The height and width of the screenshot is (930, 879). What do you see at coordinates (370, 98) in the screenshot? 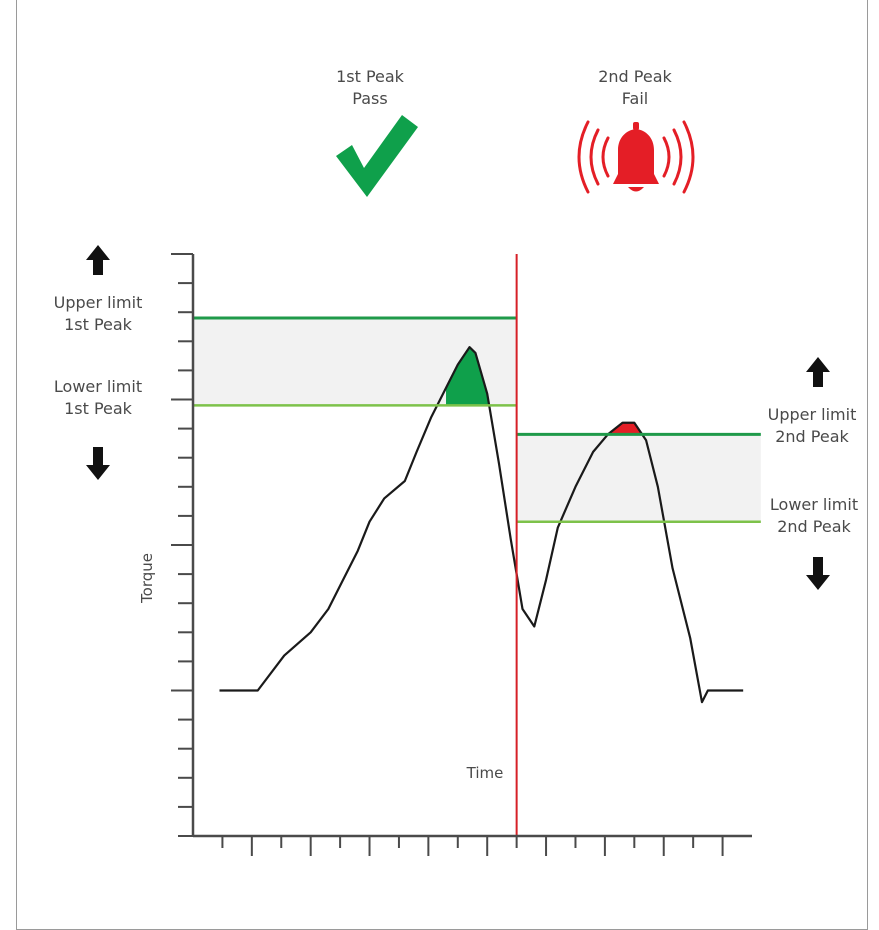
I see `peak1-status: Pass` at bounding box center [370, 98].